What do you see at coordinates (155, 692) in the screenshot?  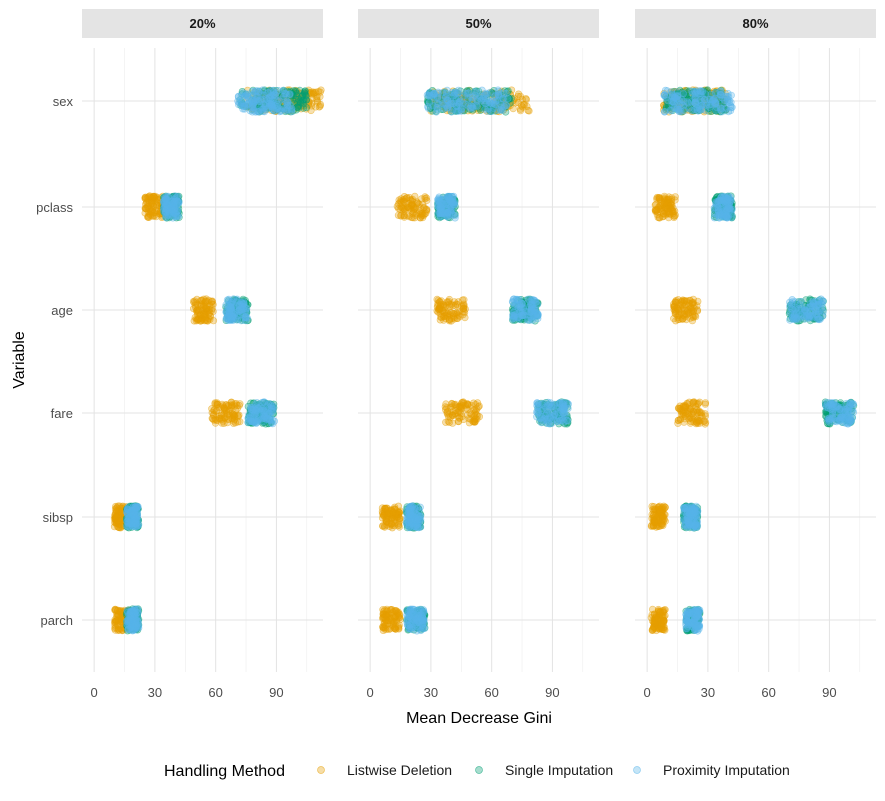 I see `x-tick-label: 30` at bounding box center [155, 692].